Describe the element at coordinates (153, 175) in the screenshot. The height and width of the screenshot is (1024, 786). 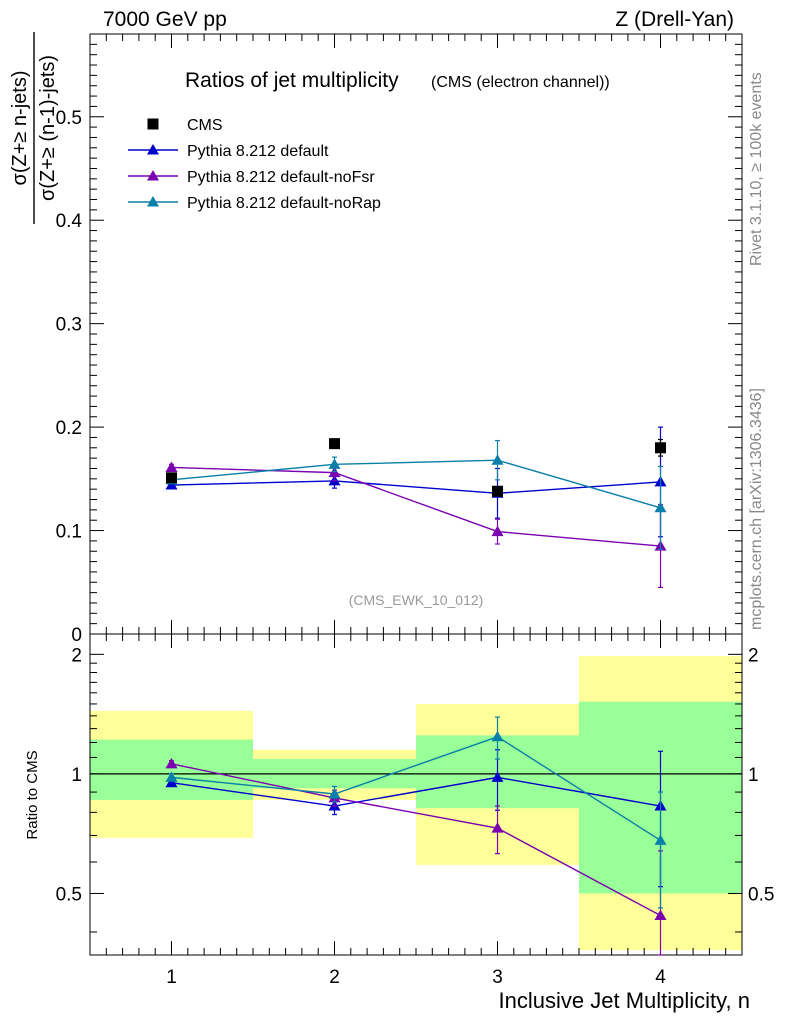
I see `legend-pythia-8-212-default-nofsr-marker` at that location.